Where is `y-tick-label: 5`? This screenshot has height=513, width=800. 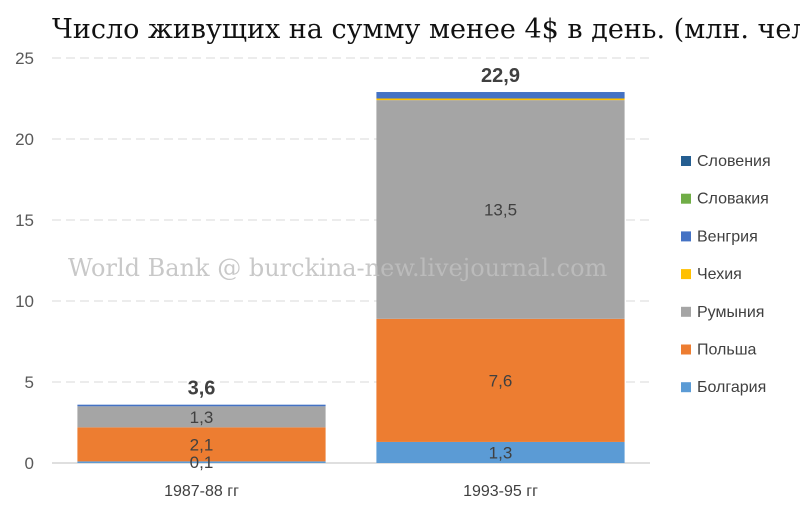
y-tick-label: 5 is located at coordinates (29, 382).